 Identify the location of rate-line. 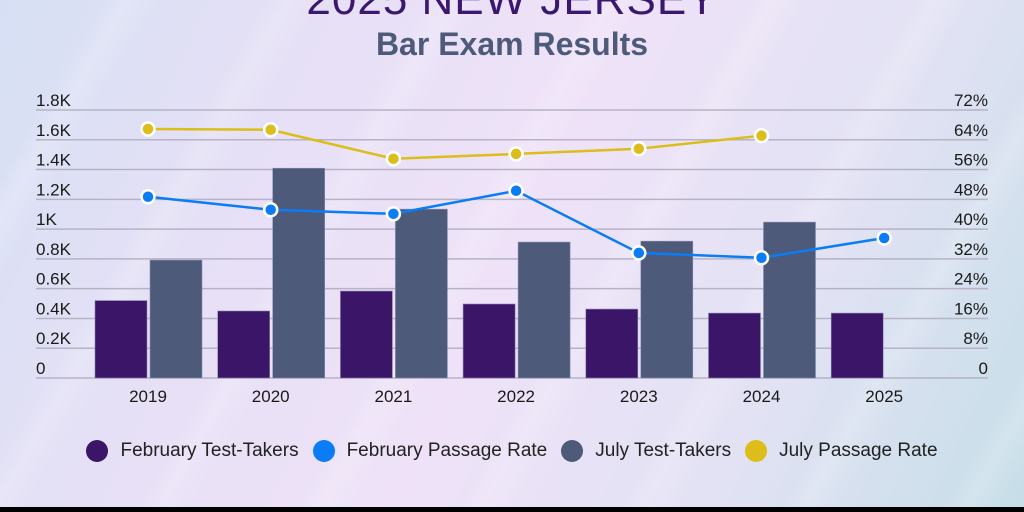
(454, 144).